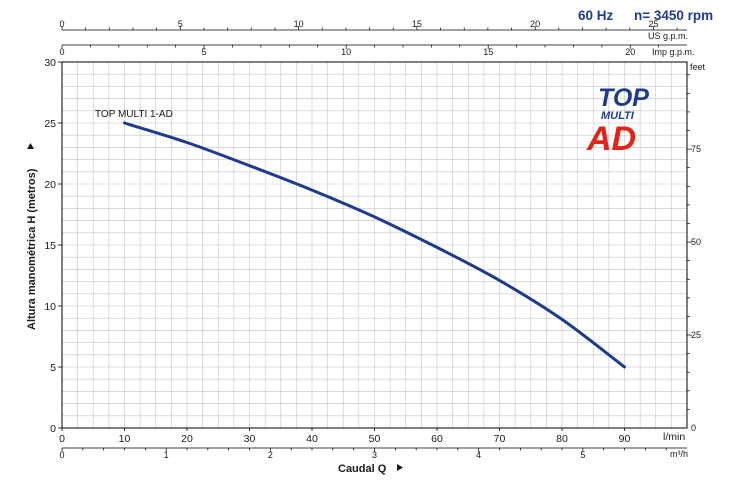 The height and width of the screenshot is (487, 735). What do you see at coordinates (696, 335) in the screenshot?
I see `right-tick-label: 25` at bounding box center [696, 335].